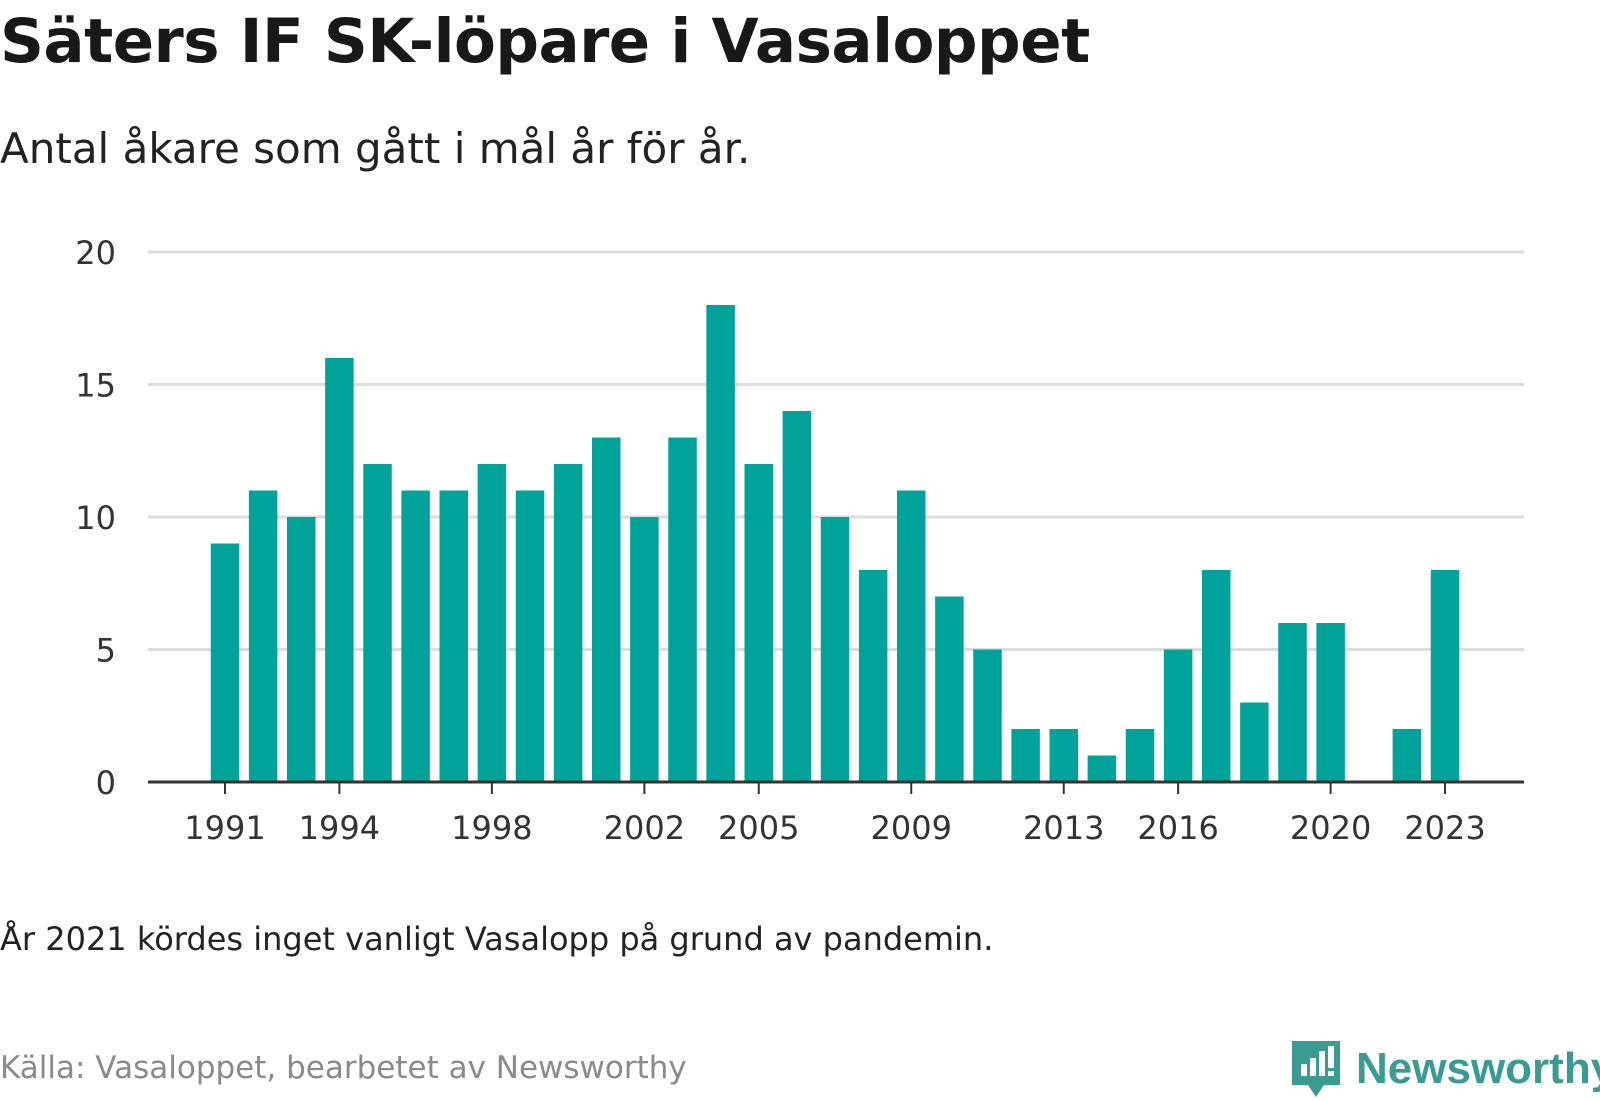 This screenshot has height=1100, width=1600. Describe the element at coordinates (1254, 742) in the screenshot. I see `bar-2018` at that location.